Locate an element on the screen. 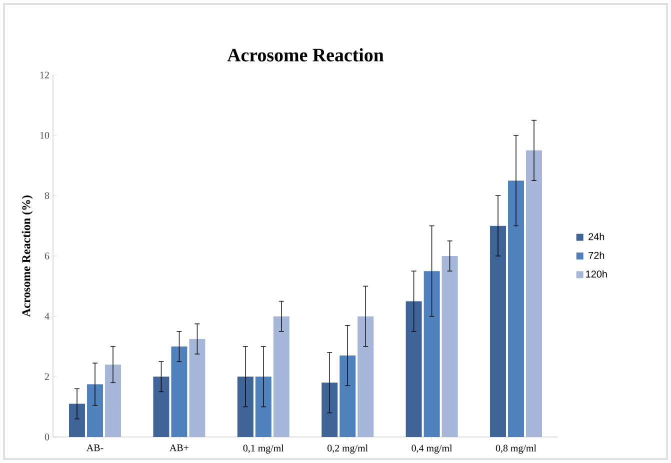 The width and height of the screenshot is (671, 463). y-tick-label: 6 is located at coordinates (47, 256).